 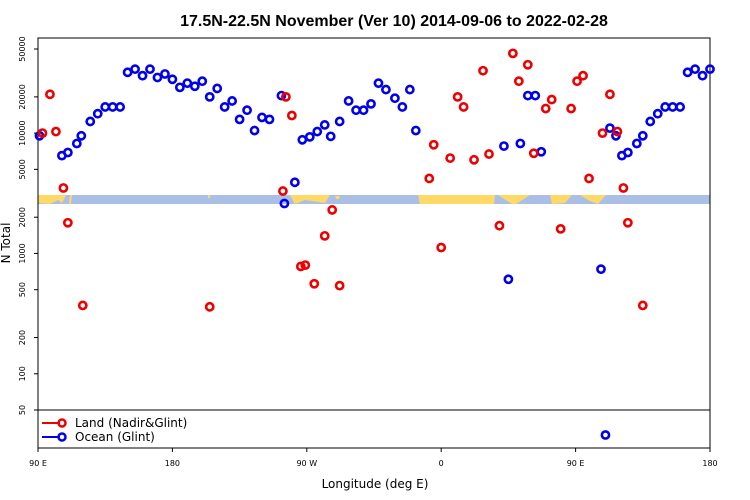 What do you see at coordinates (22, 96) in the screenshot?
I see `y-tick-label: 20000` at bounding box center [22, 96].